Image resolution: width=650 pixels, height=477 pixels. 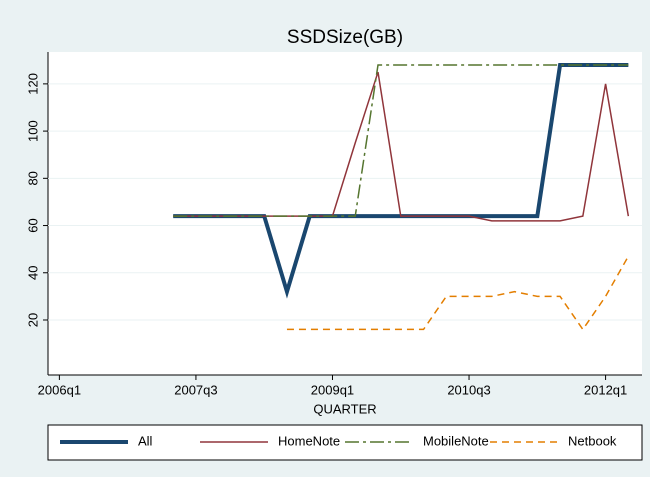 What do you see at coordinates (32, 84) in the screenshot?
I see `y-tick-label: 120` at bounding box center [32, 84].